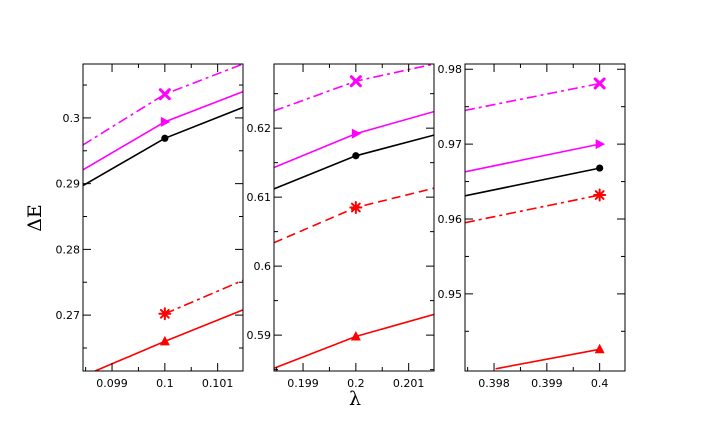 The image size is (708, 436). I want to click on y-tick-label: 0.29, so click(68, 184).